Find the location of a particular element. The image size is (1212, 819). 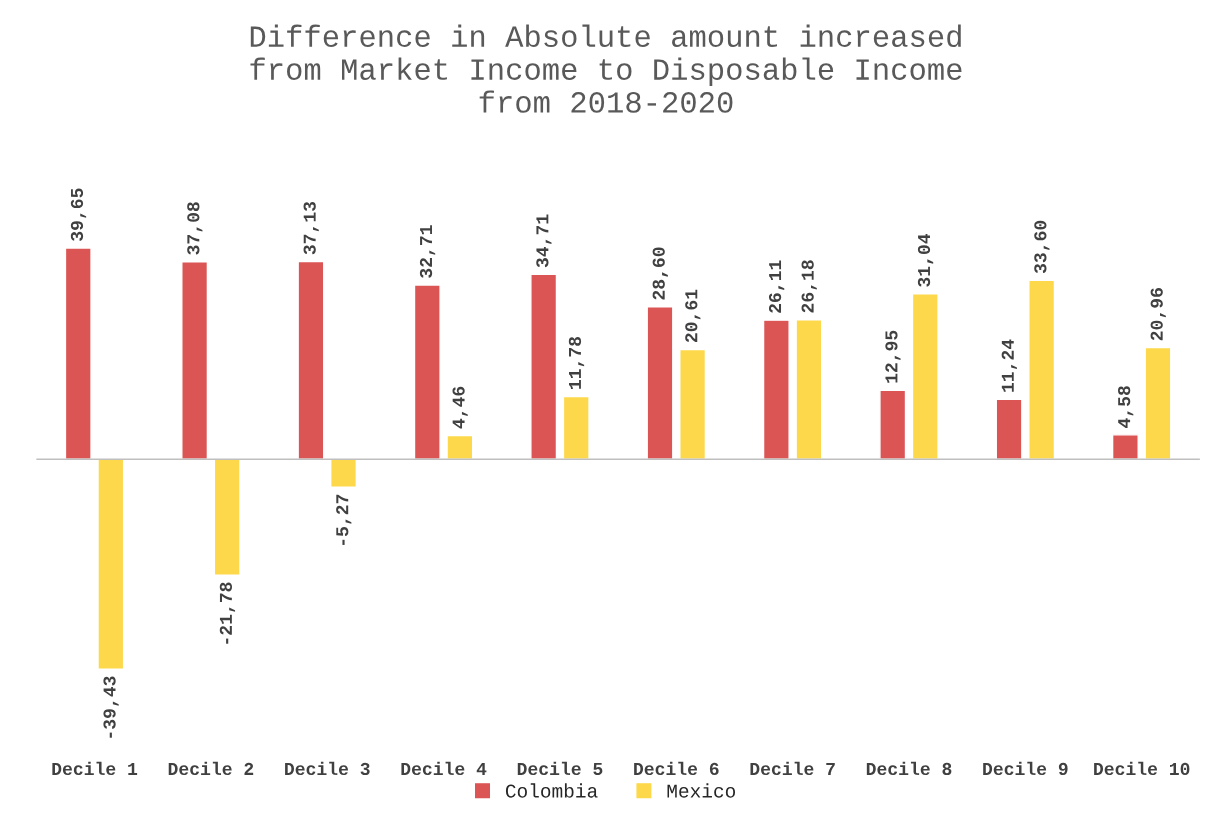

data-label: 26,18 is located at coordinates (809, 286).